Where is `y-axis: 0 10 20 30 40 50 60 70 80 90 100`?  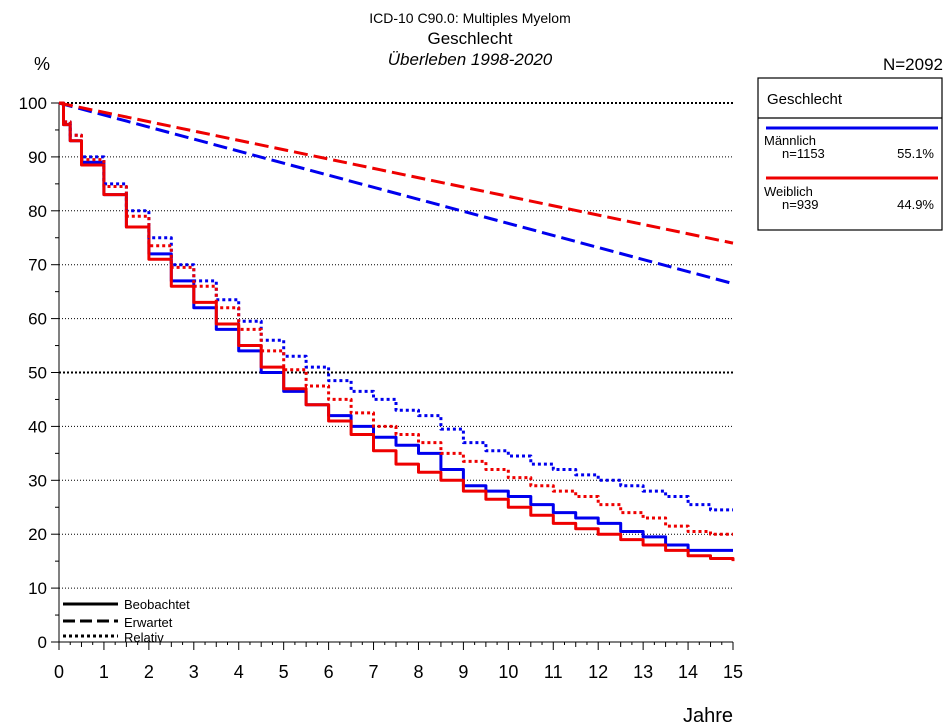
y-axis: 0 10 20 30 40 50 60 70 80 90 100 is located at coordinates (39, 373).